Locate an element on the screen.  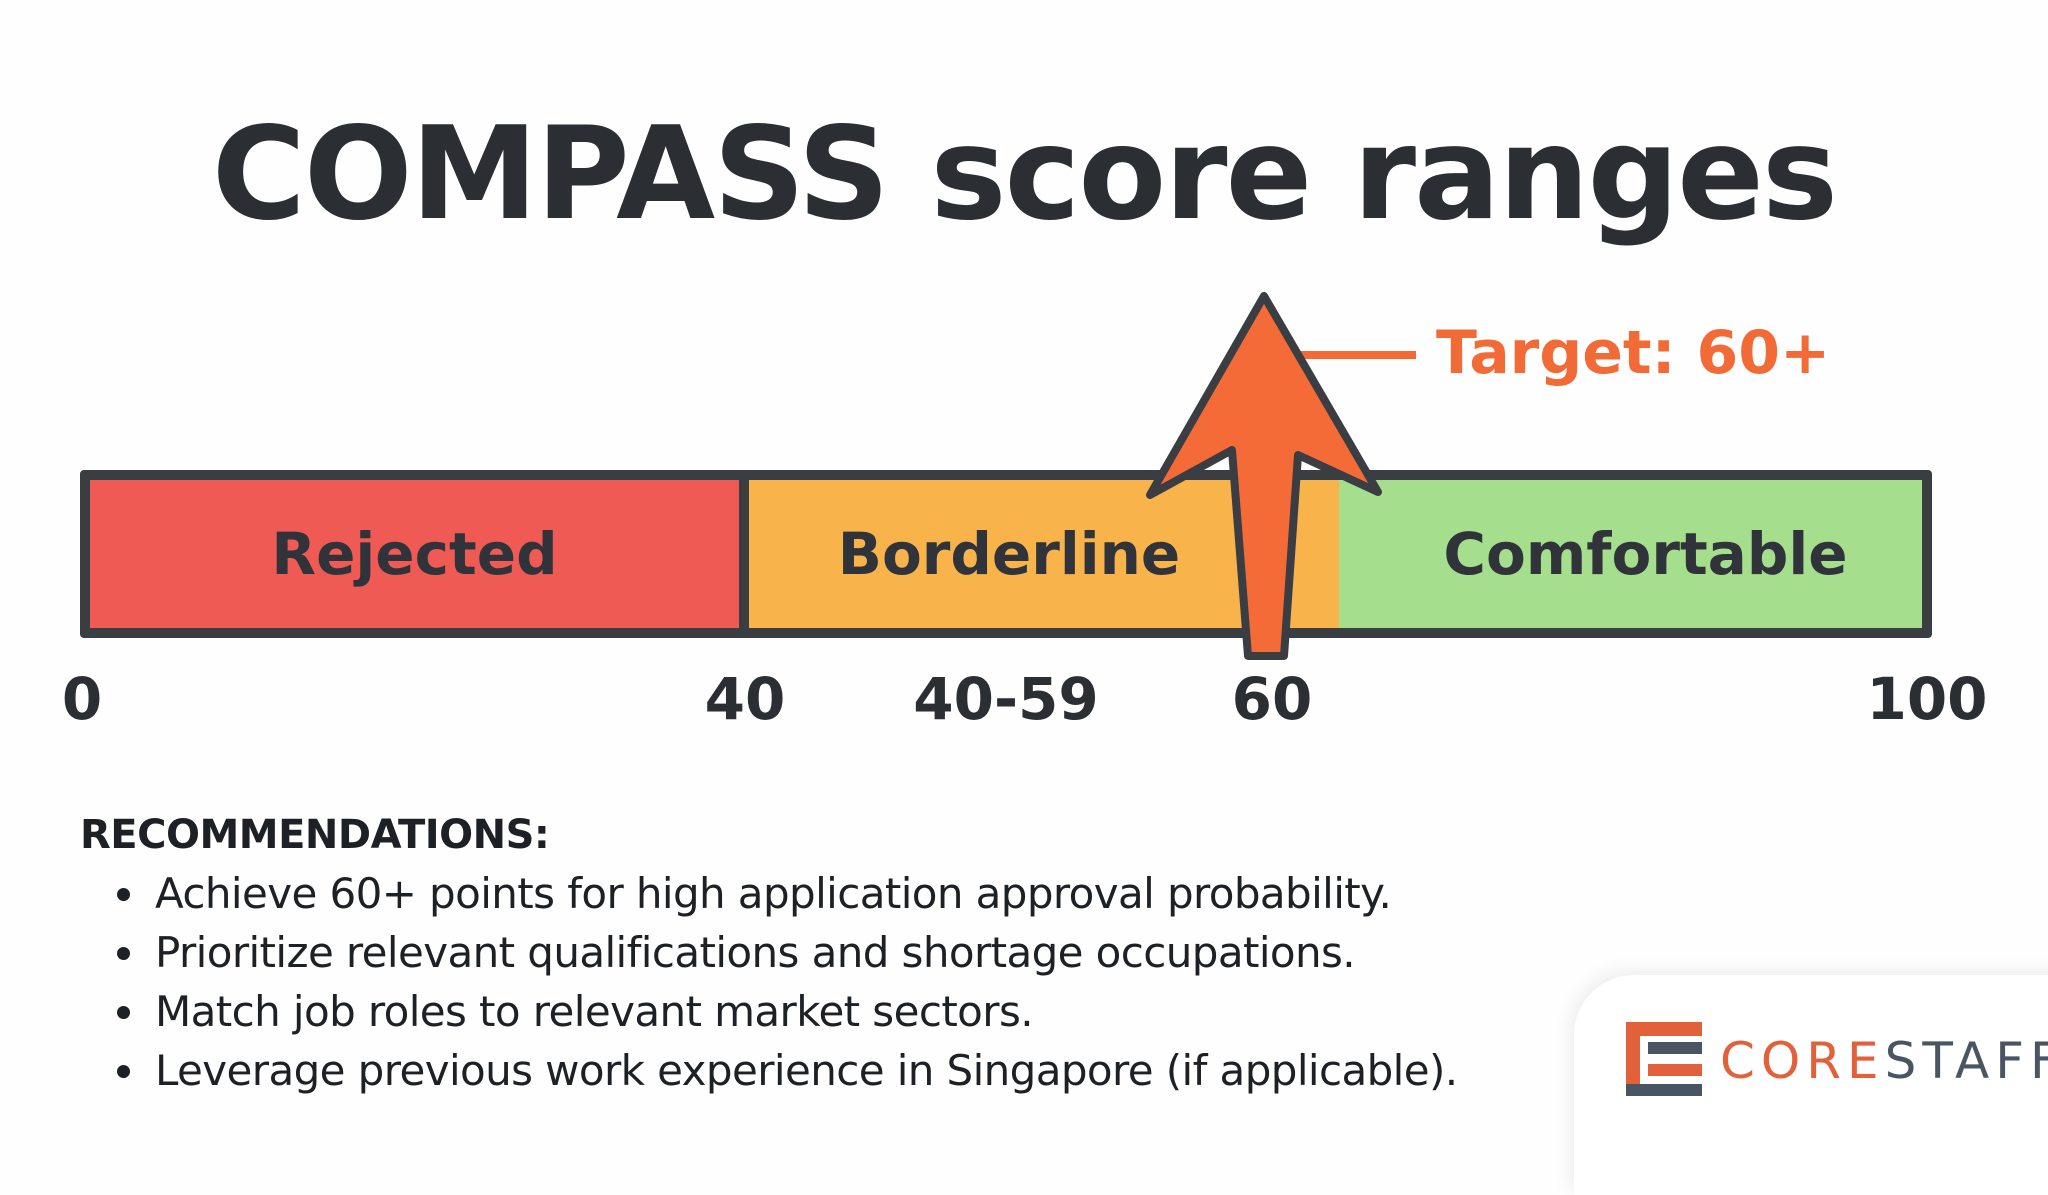
page-title: COMPASS score ranges is located at coordinates (1024, 174).